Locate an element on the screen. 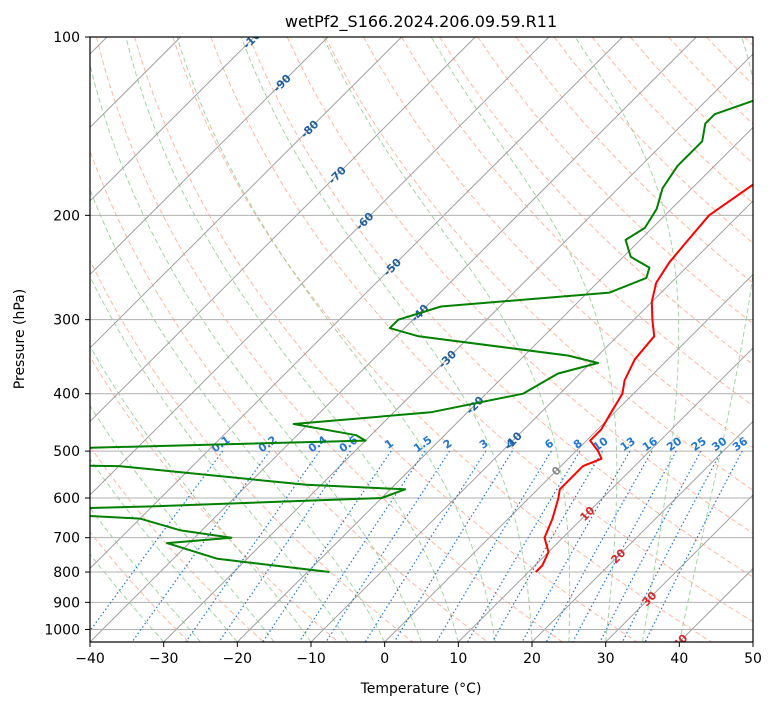 Image resolution: width=775 pixels, height=708 pixels. y-tick-label: 700 is located at coordinates (66, 539).